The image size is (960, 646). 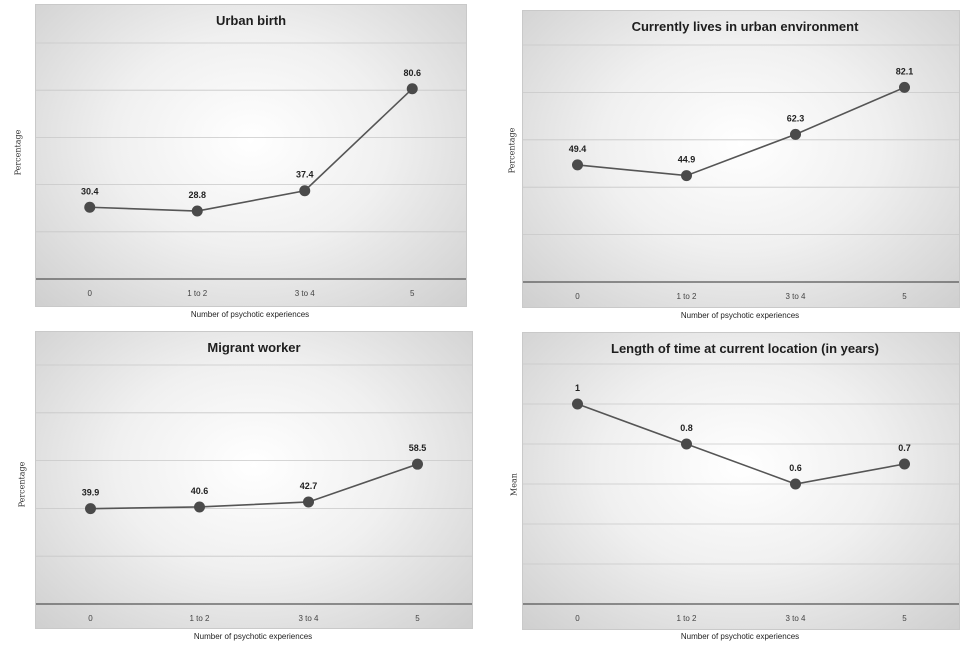 What do you see at coordinates (795, 468) in the screenshot?
I see `data-label: 0.6` at bounding box center [795, 468].